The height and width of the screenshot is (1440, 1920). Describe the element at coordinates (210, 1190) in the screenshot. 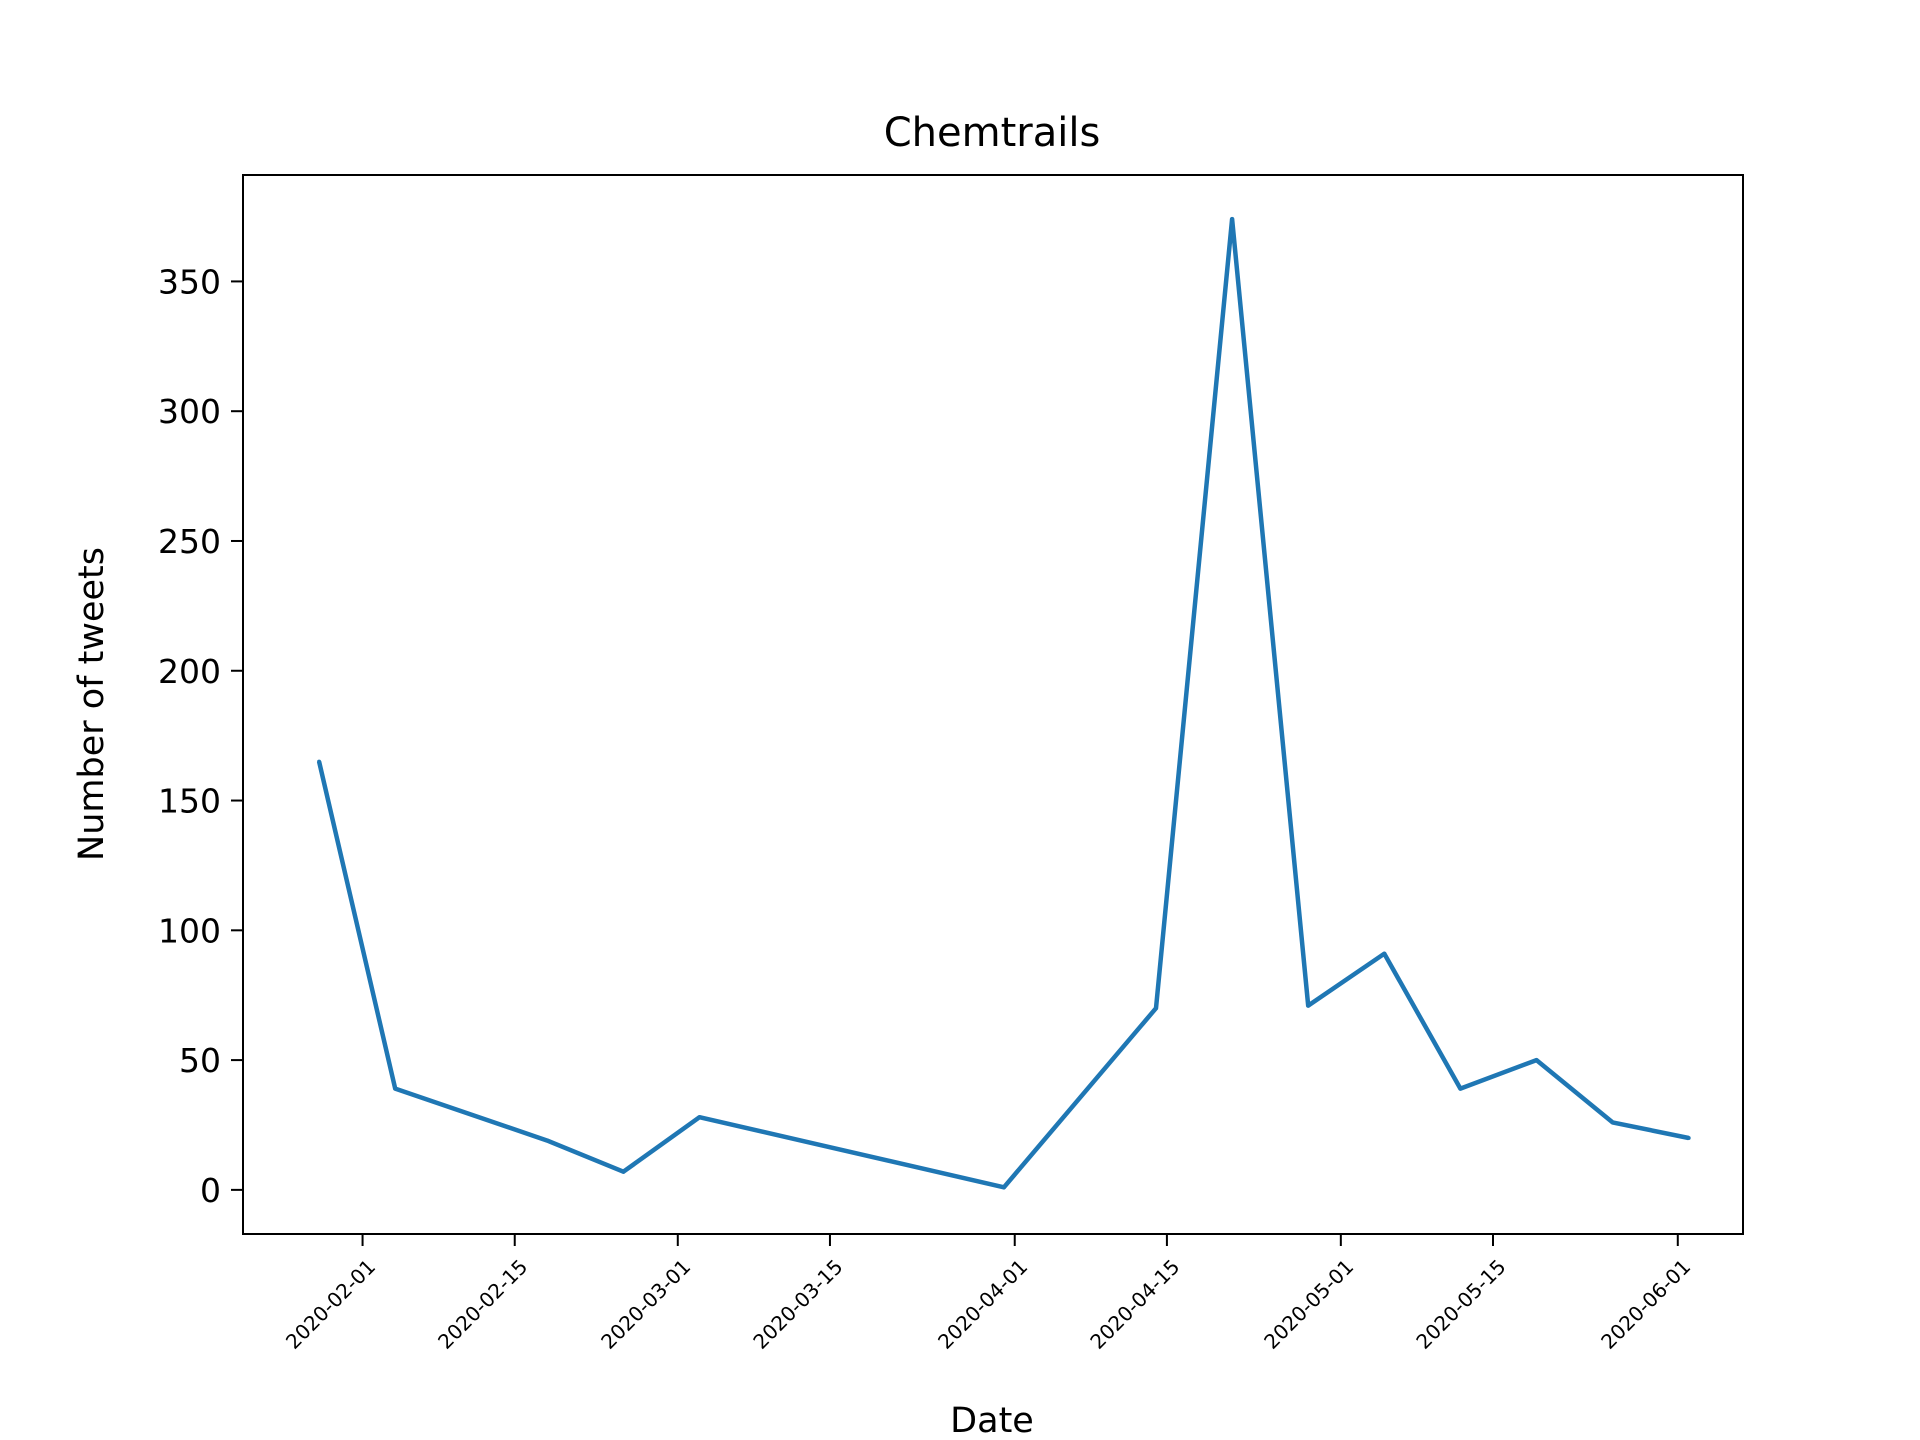

I see `y-tick-label: 0` at that location.